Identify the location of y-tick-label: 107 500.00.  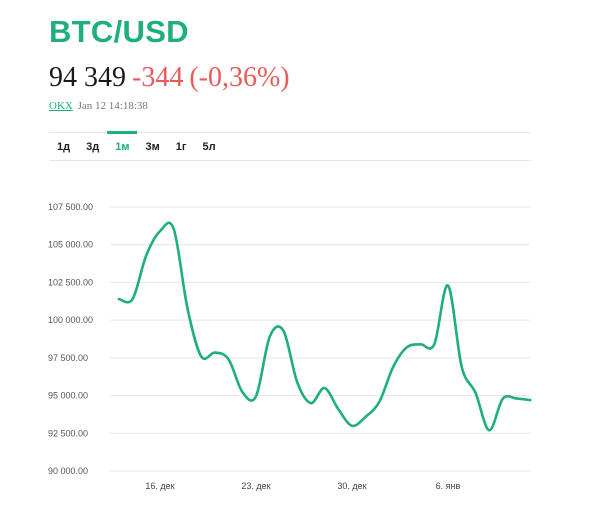
(70, 207).